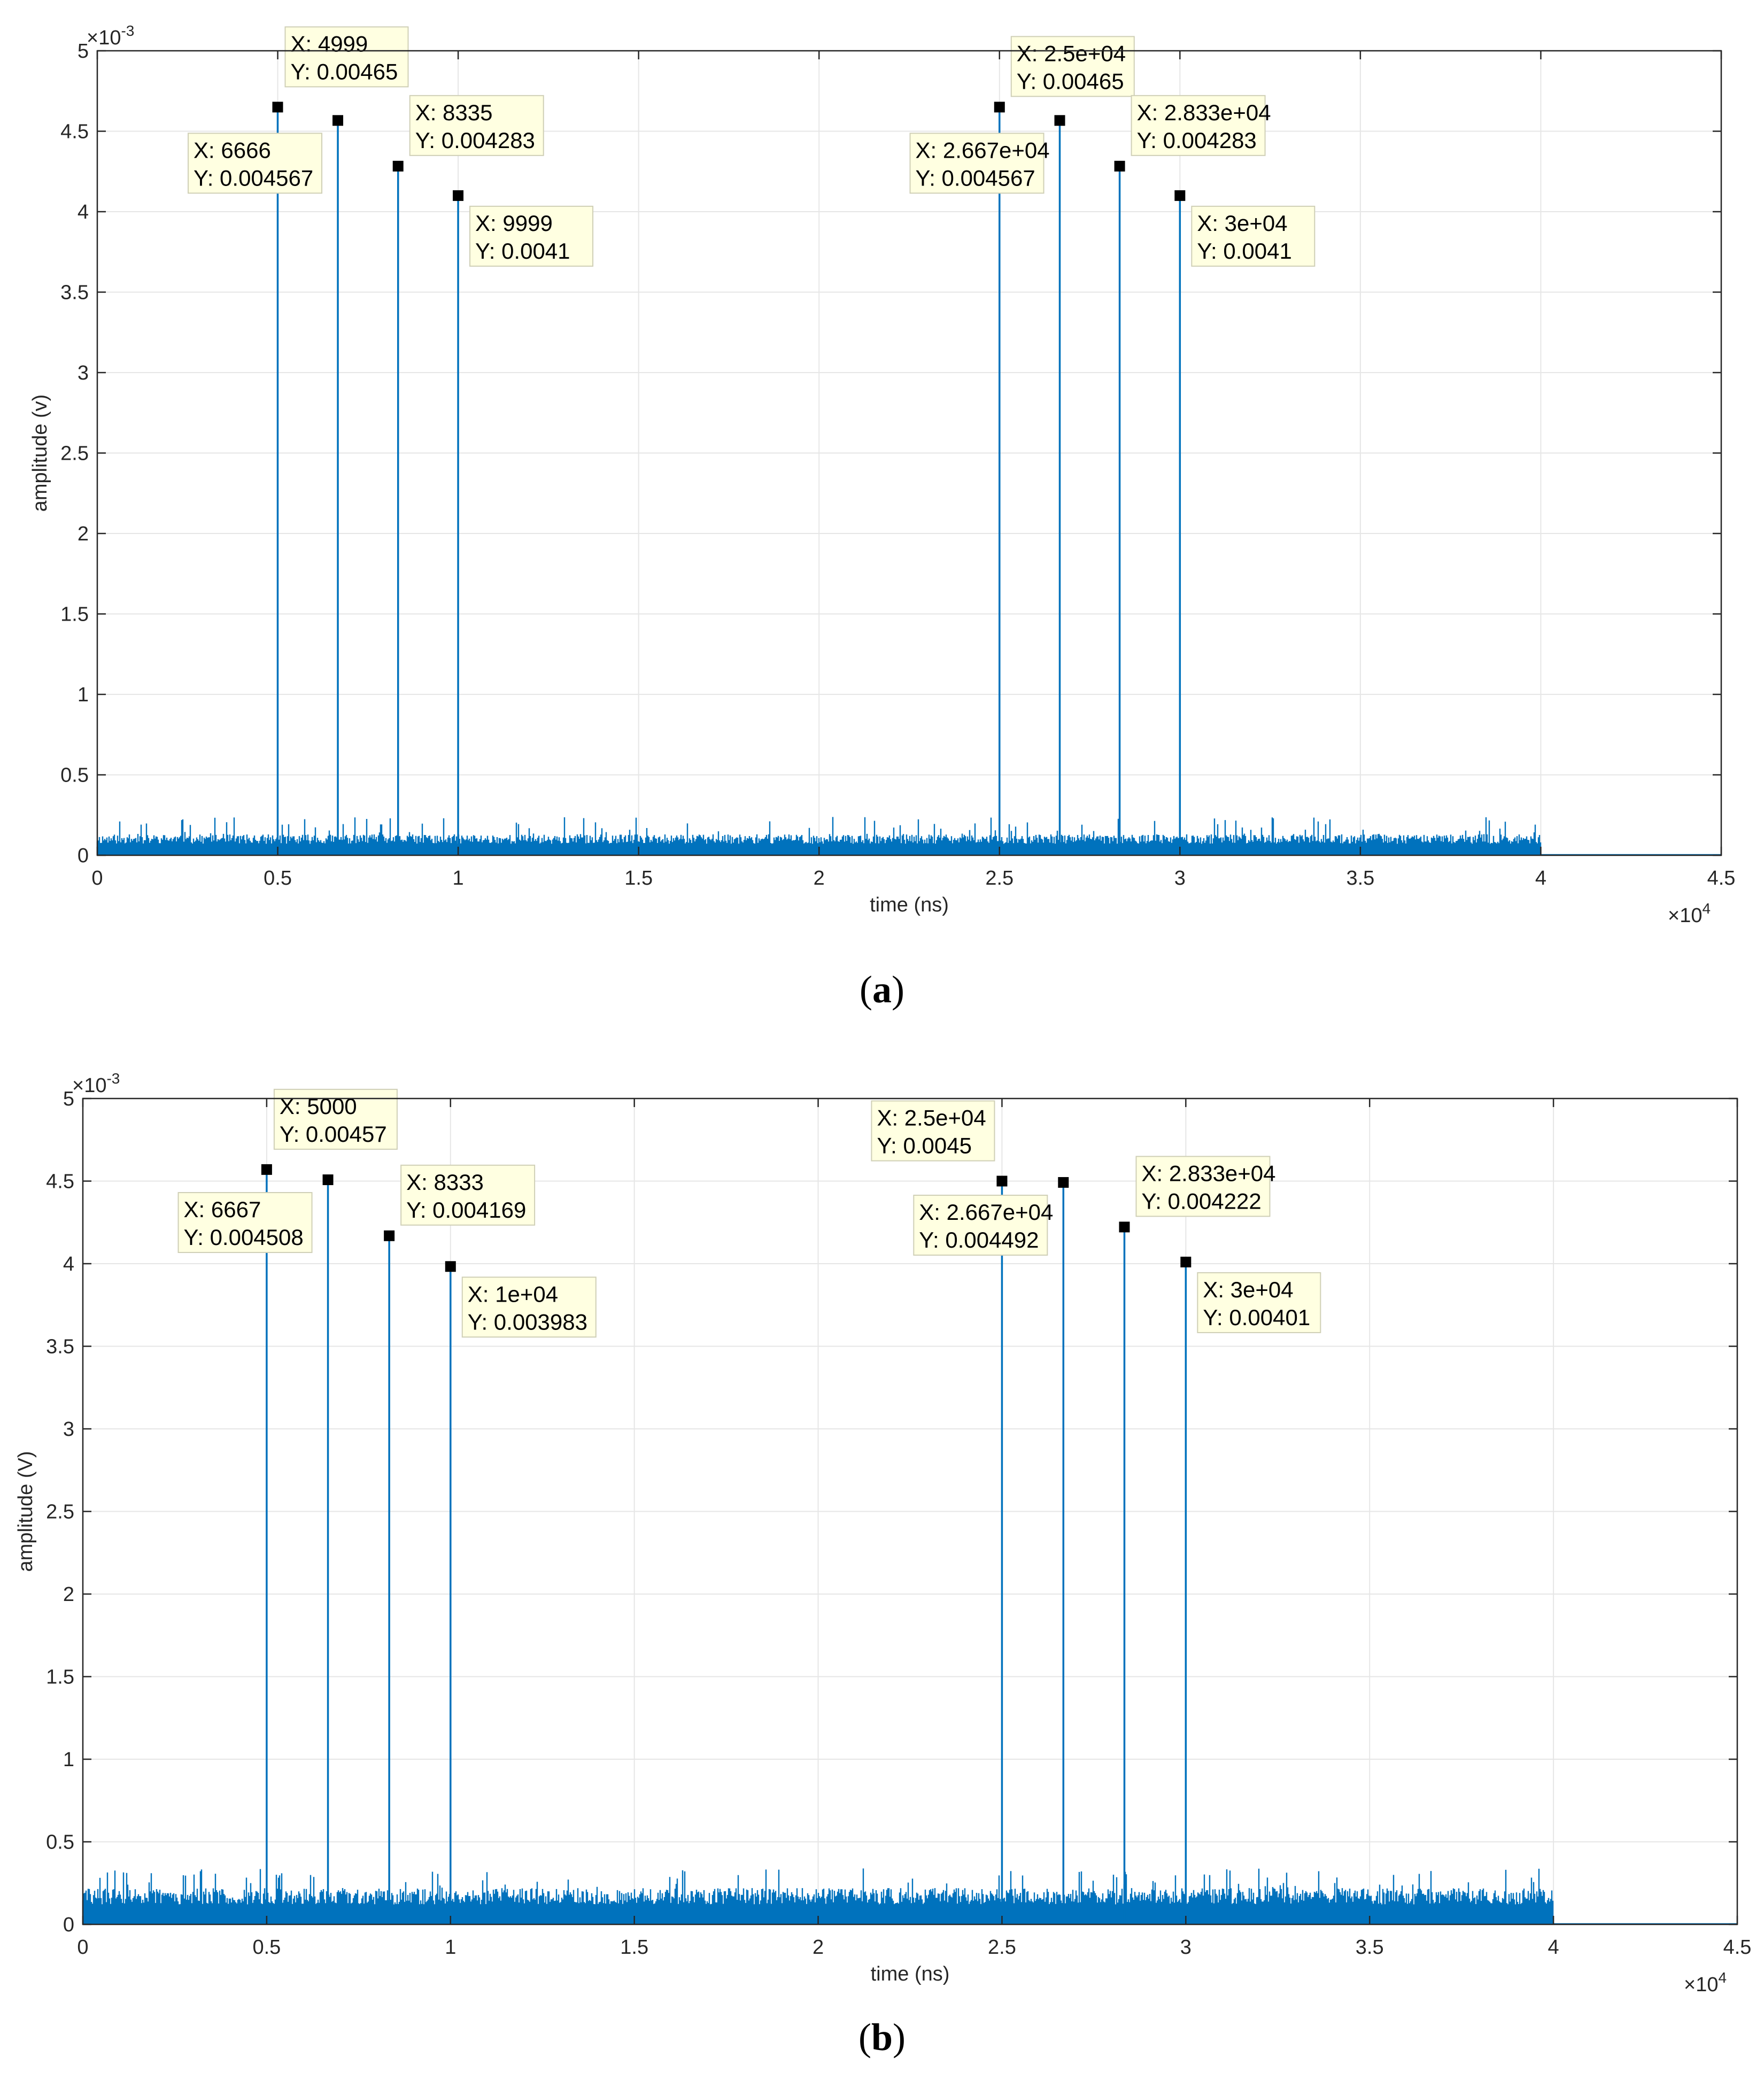  Describe the element at coordinates (26, 1511) in the screenshot. I see `y-axis-label: amplitude (V)` at that location.